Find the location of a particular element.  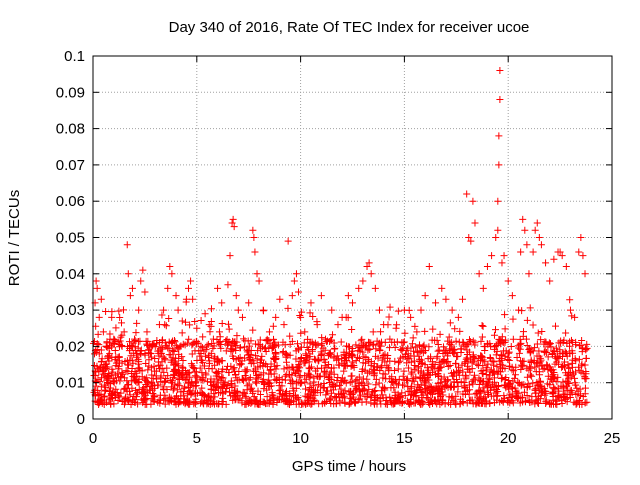

y-tick-label: 0.02 is located at coordinates (70, 346).